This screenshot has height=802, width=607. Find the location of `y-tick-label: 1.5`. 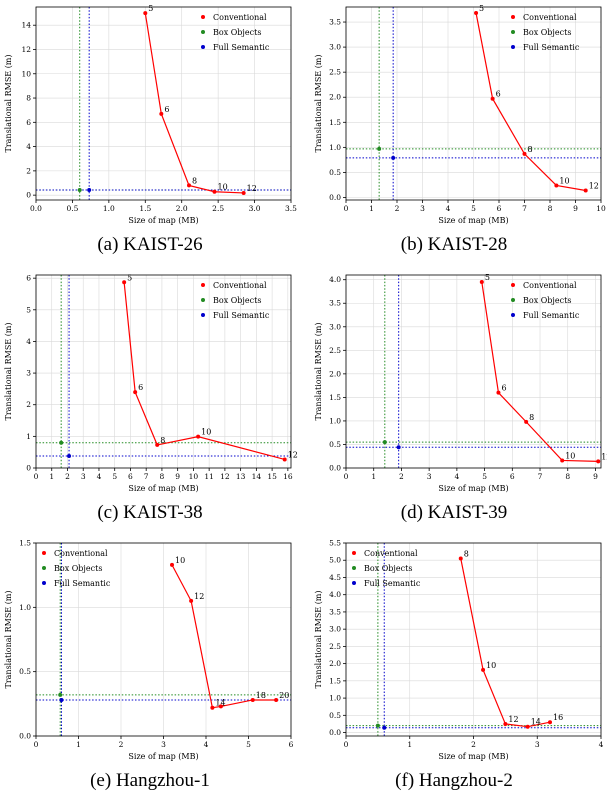

y-tick-label: 1.5 is located at coordinates (25, 543).